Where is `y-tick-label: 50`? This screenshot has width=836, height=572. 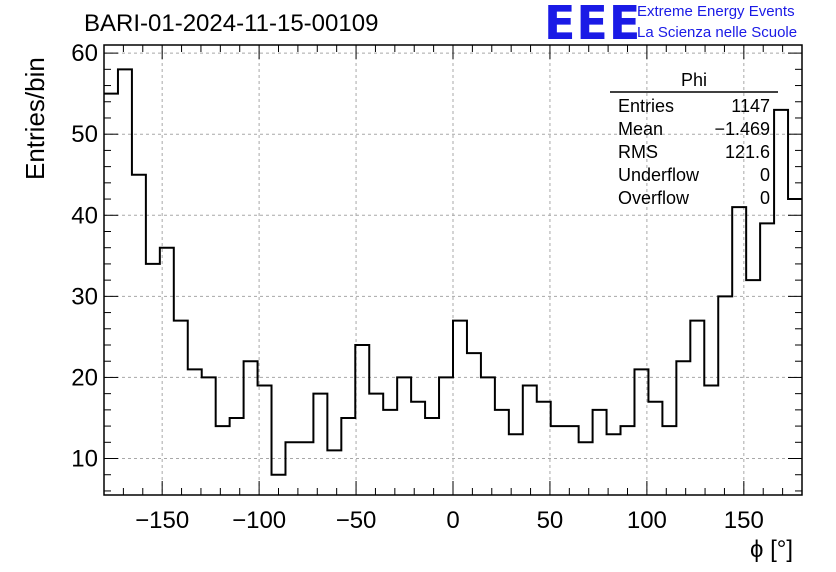
y-tick-label: 50 is located at coordinates (84, 134).